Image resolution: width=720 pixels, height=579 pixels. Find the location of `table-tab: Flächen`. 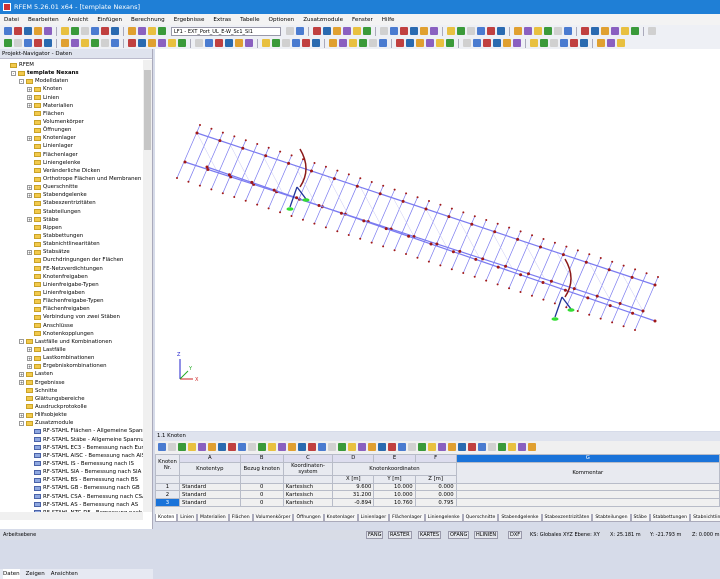

table-tab: Flächen is located at coordinates (240, 518).